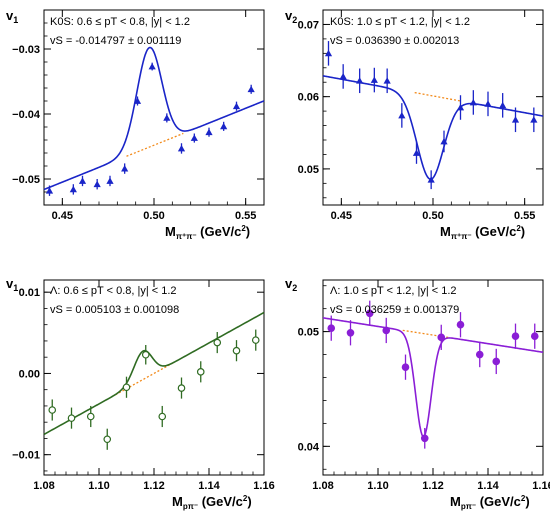 The width and height of the screenshot is (550, 514). I want to click on y-tick-label: 0.07, so click(308, 25).